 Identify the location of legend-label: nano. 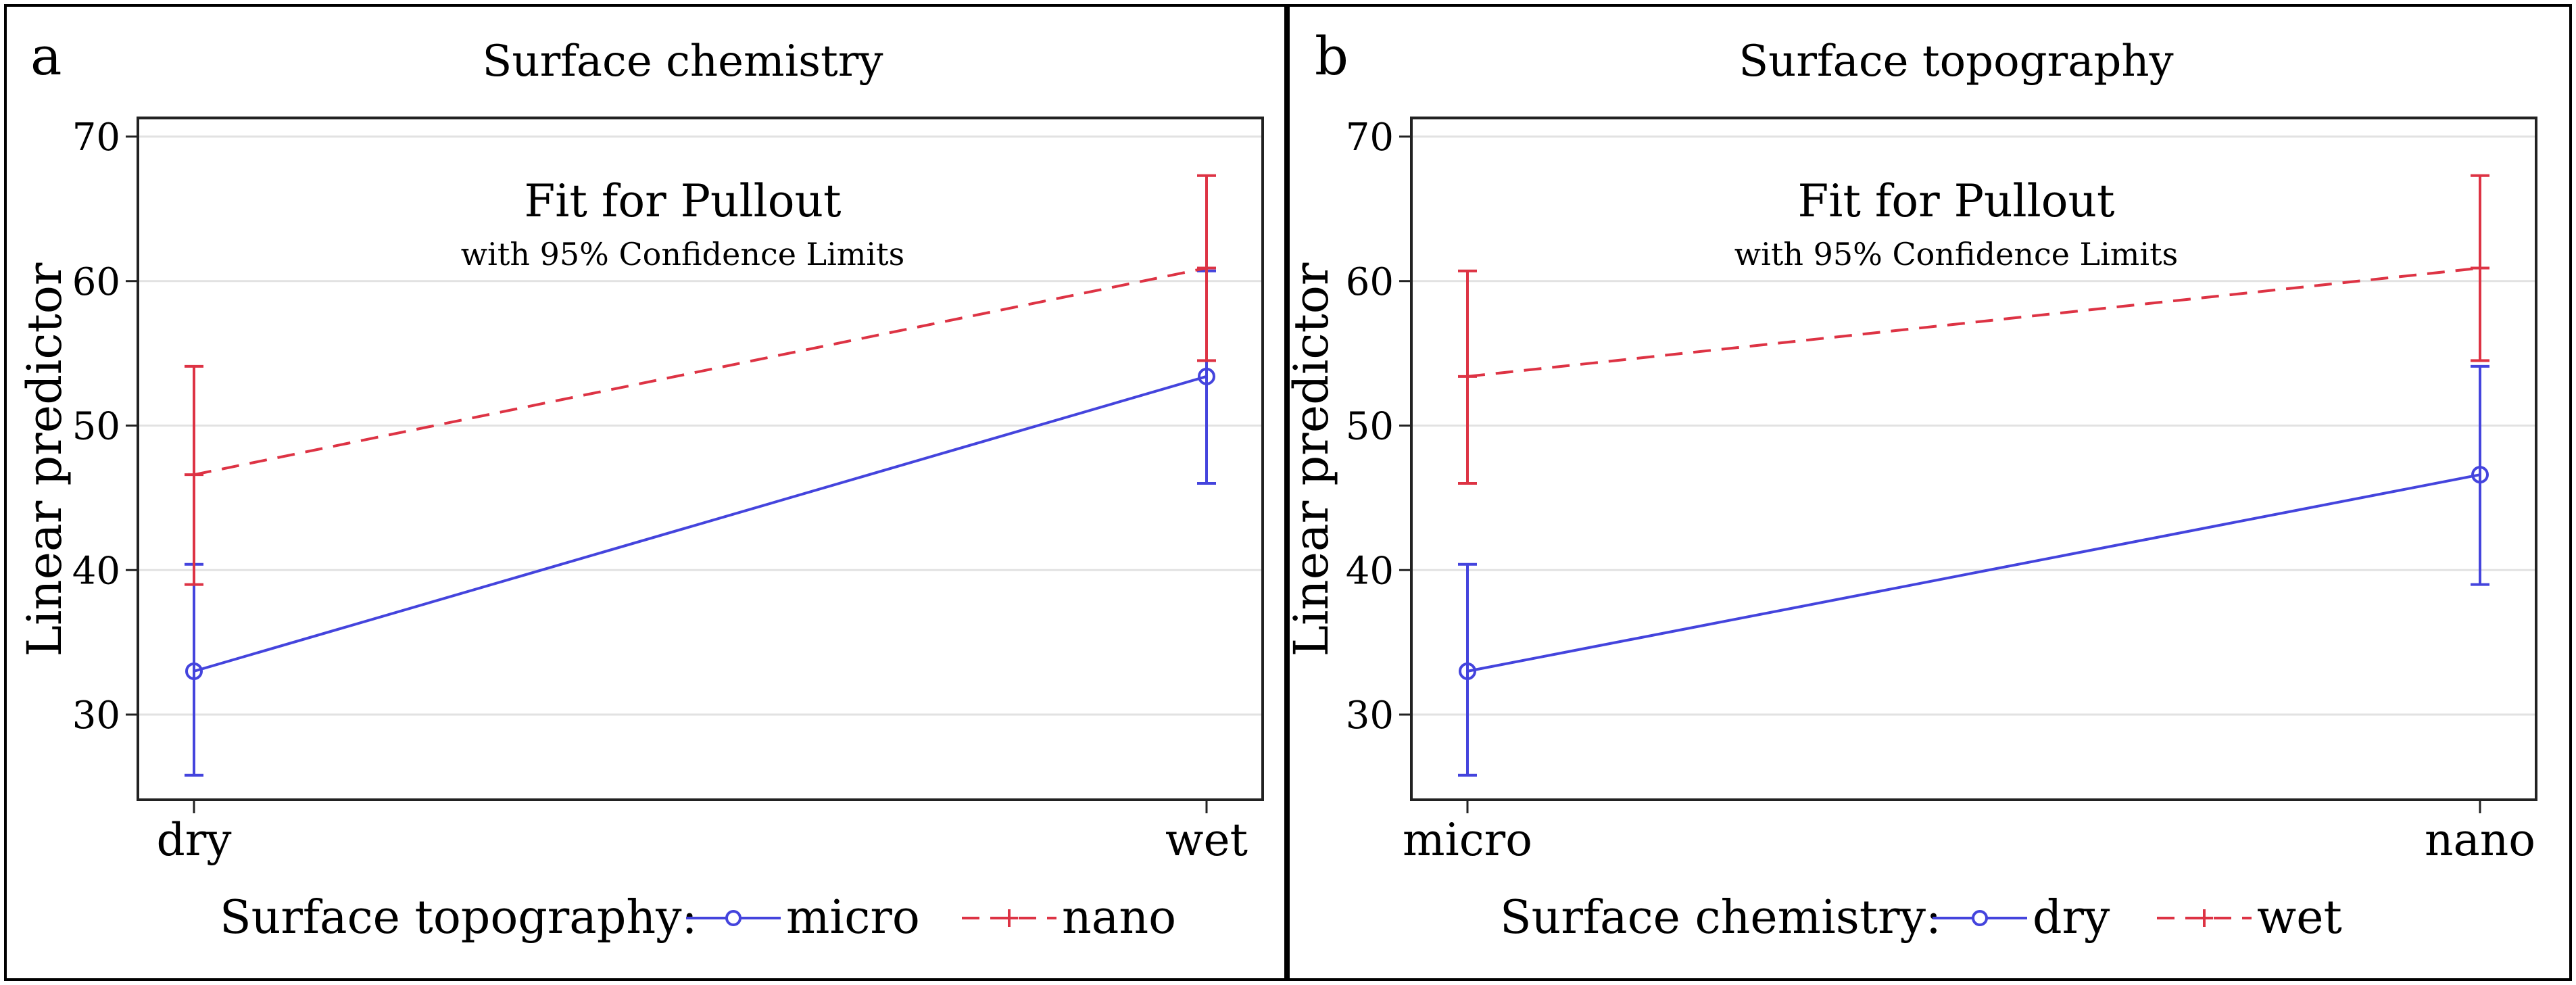
(1119, 917).